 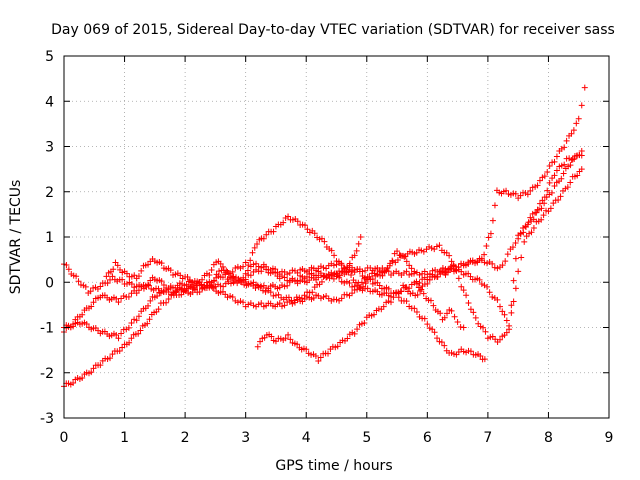 What do you see at coordinates (47, 374) in the screenshot?
I see `y-tick-label: -2` at bounding box center [47, 374].